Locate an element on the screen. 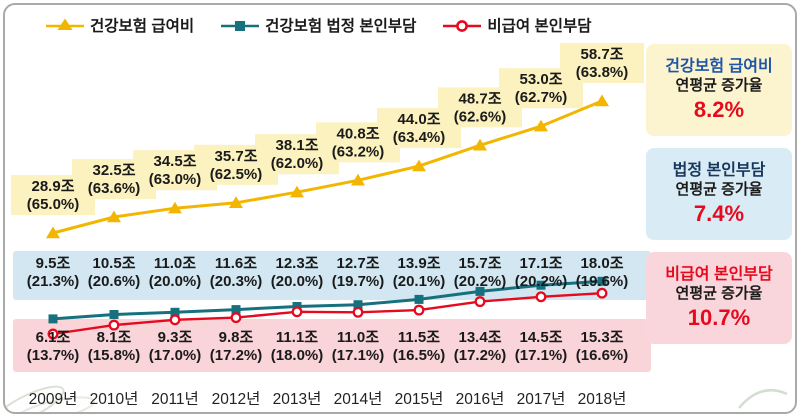  statutory-label-value: 11.0조 is located at coordinates (175, 263).